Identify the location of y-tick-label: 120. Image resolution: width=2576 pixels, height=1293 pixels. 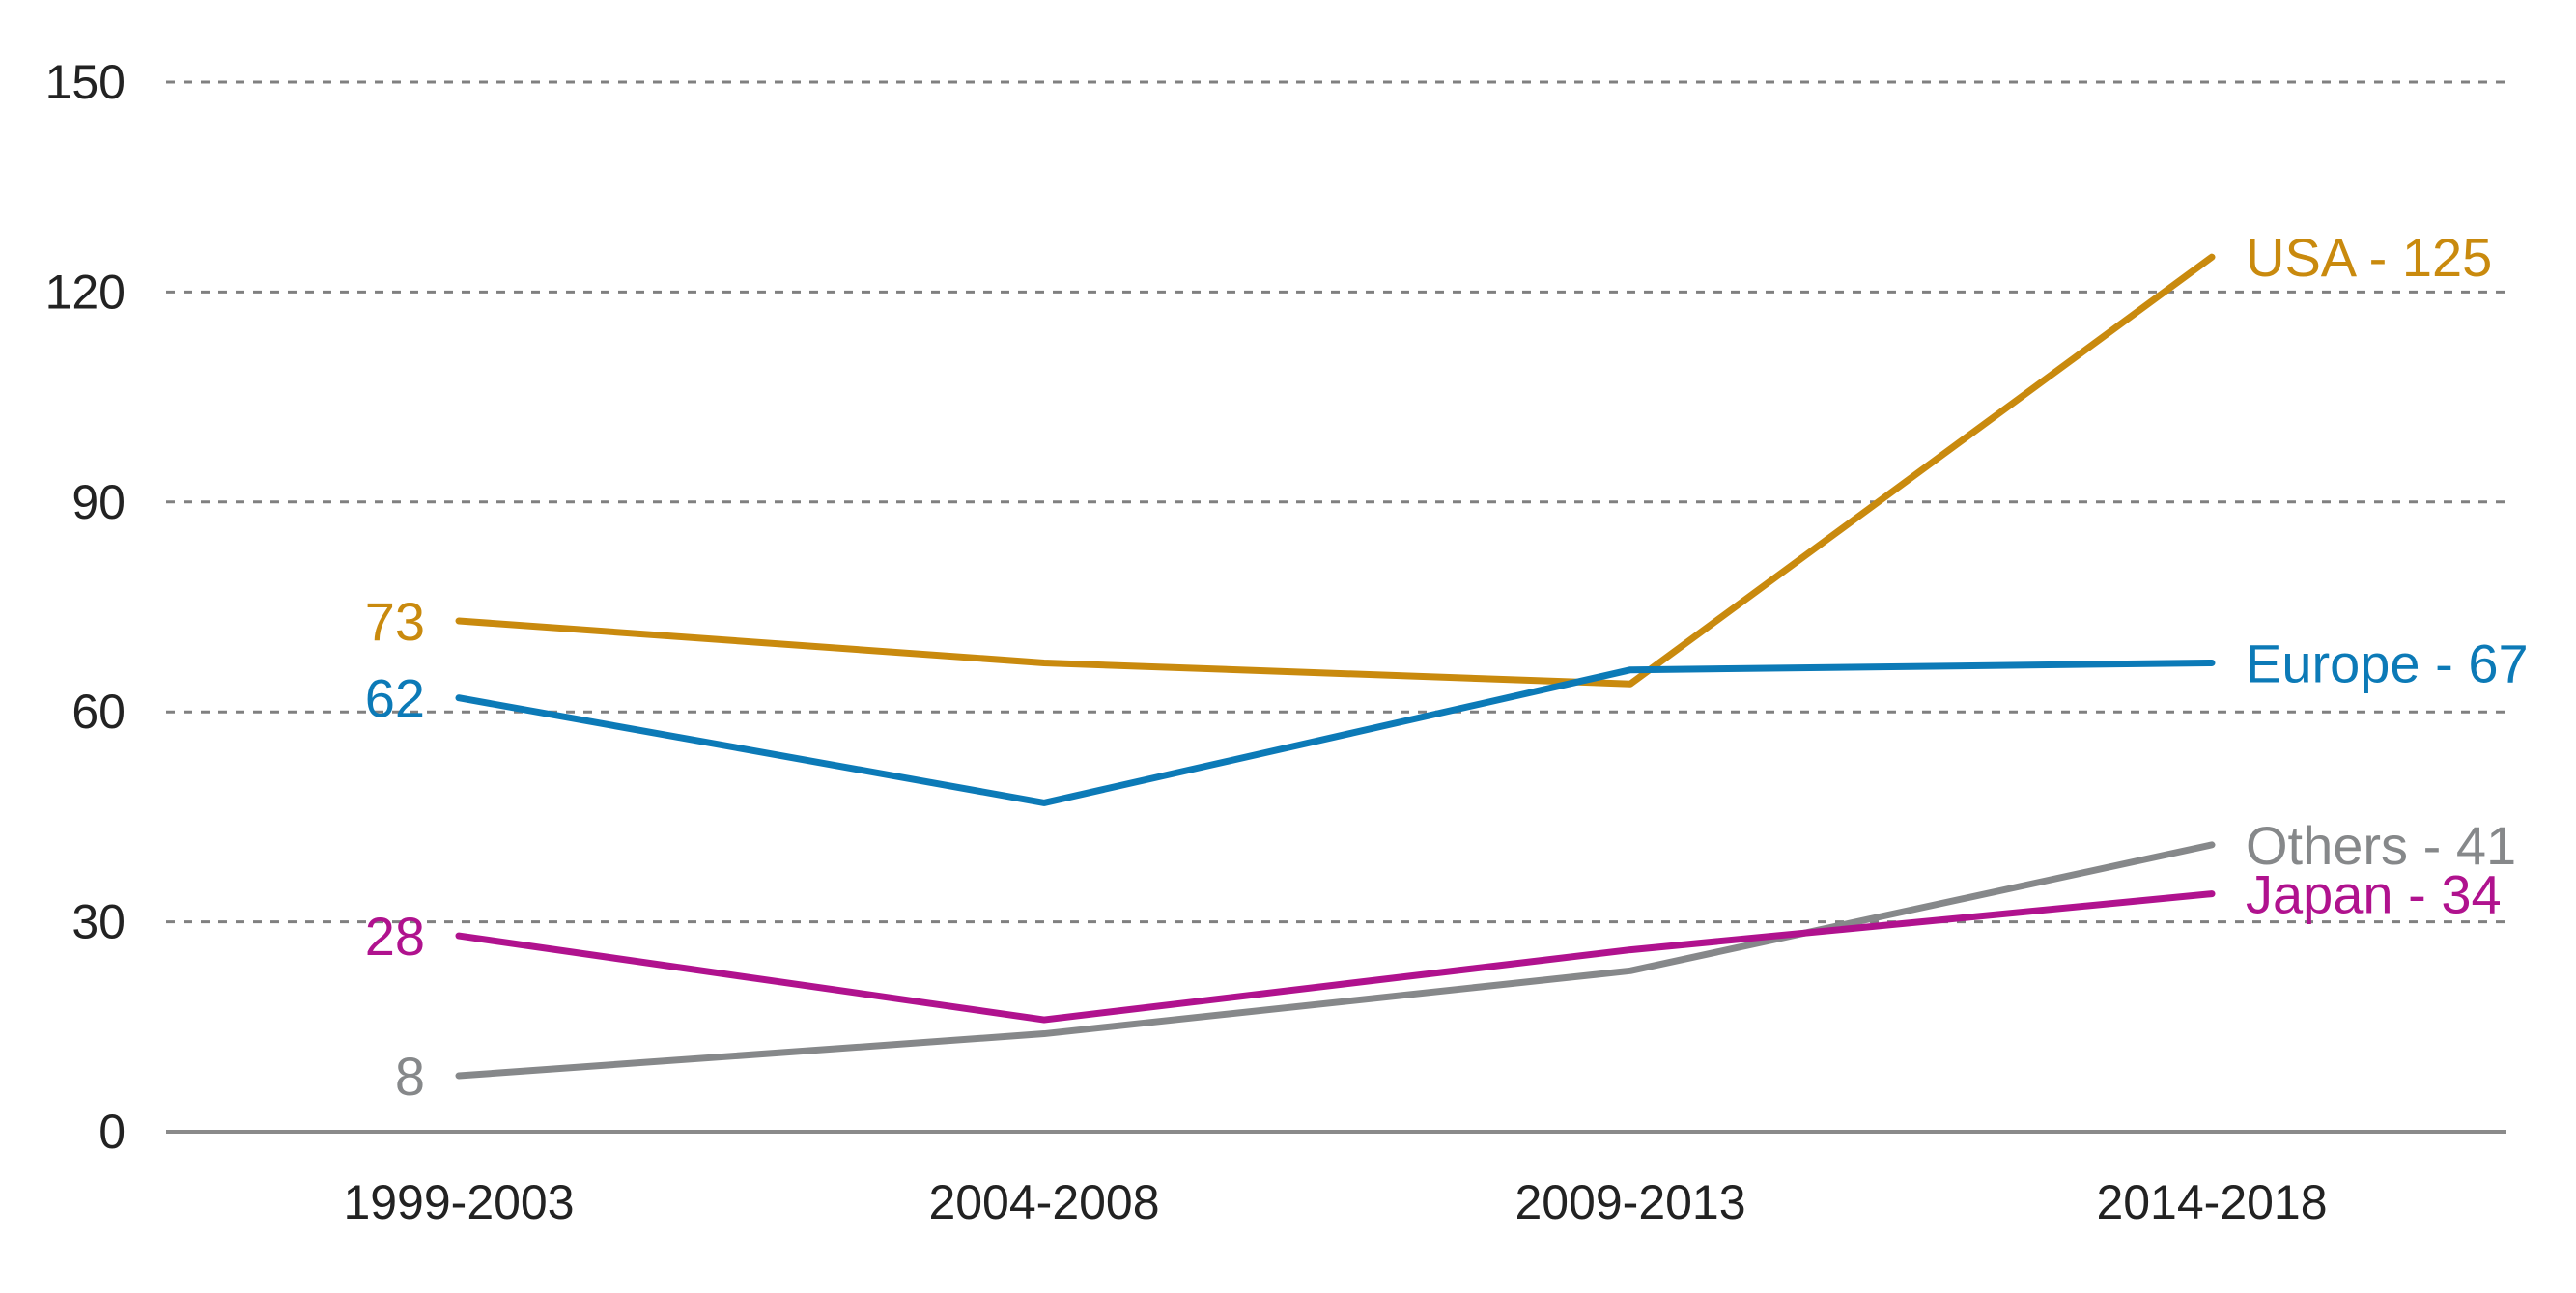
(85, 292).